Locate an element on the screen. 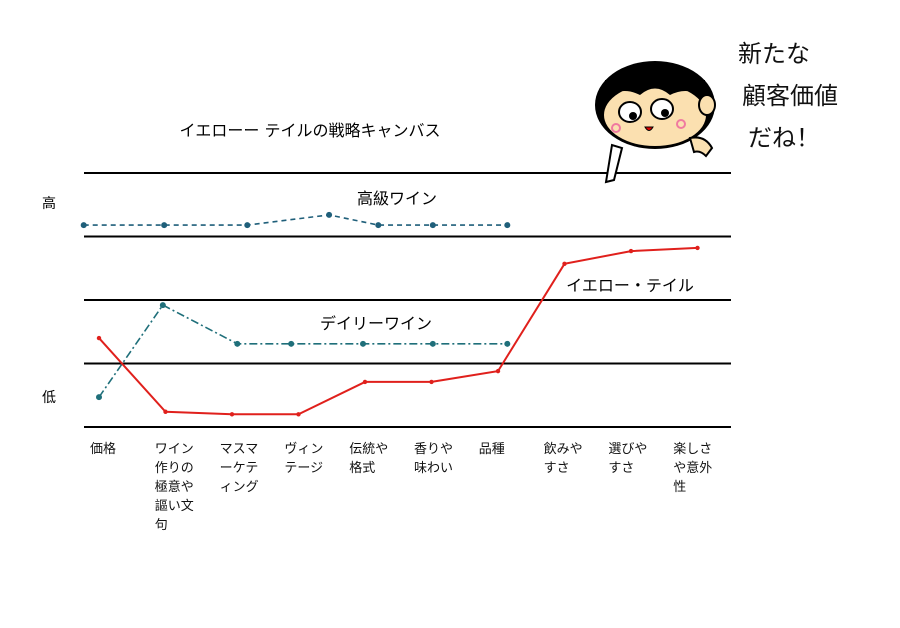 This screenshot has width=900, height=628. chart-title: イエローー テイルの戦略キャンバス is located at coordinates (310, 130).